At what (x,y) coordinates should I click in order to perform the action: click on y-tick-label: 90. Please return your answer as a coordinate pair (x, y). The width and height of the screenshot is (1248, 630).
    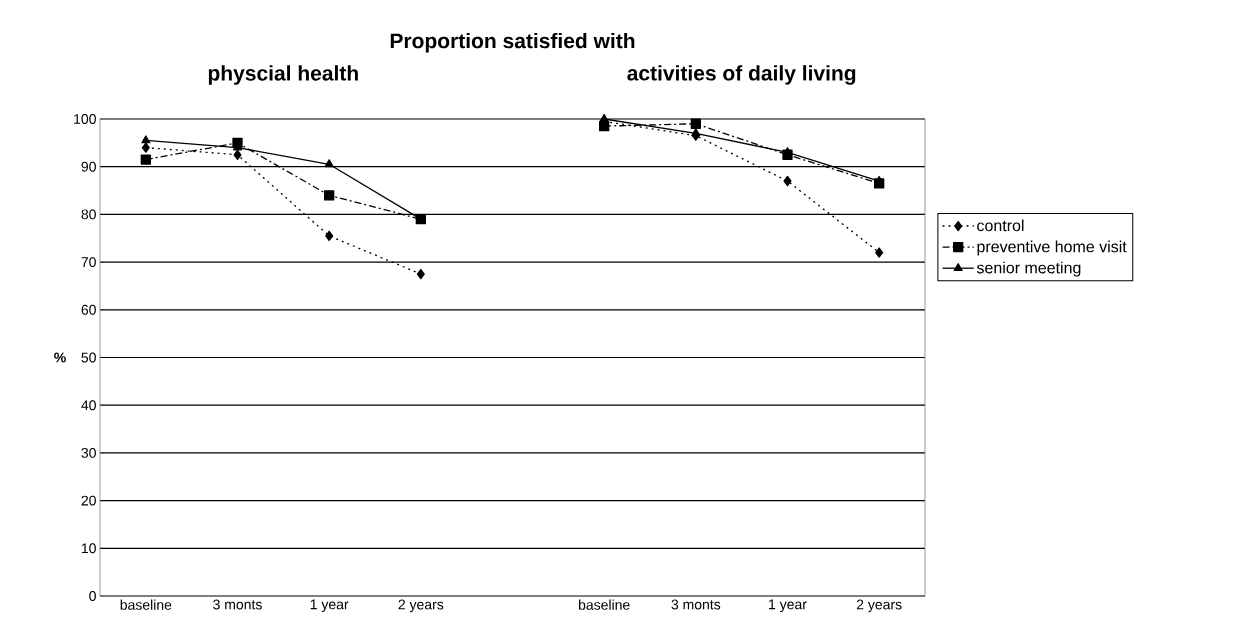
    Looking at the image, I should click on (88, 166).